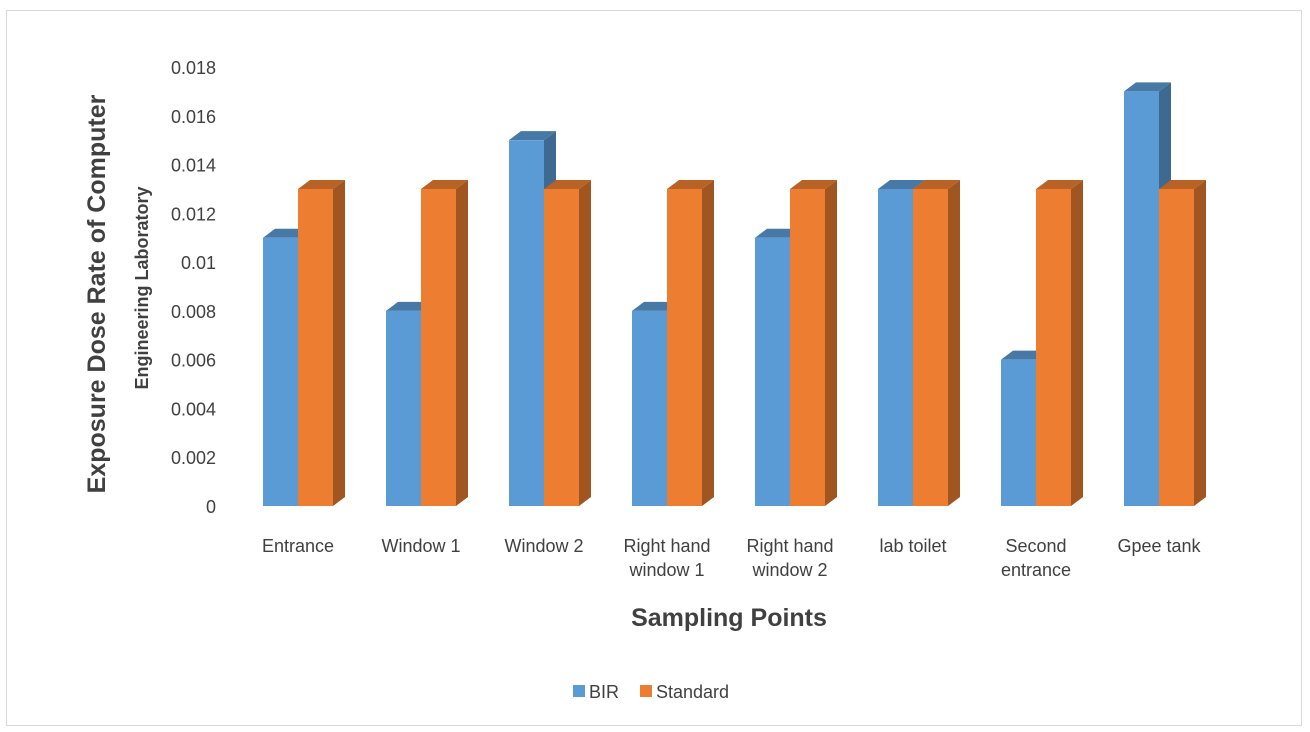  Describe the element at coordinates (142, 287) in the screenshot. I see `y-axis-subtitle: Engineering Laboratory` at that location.